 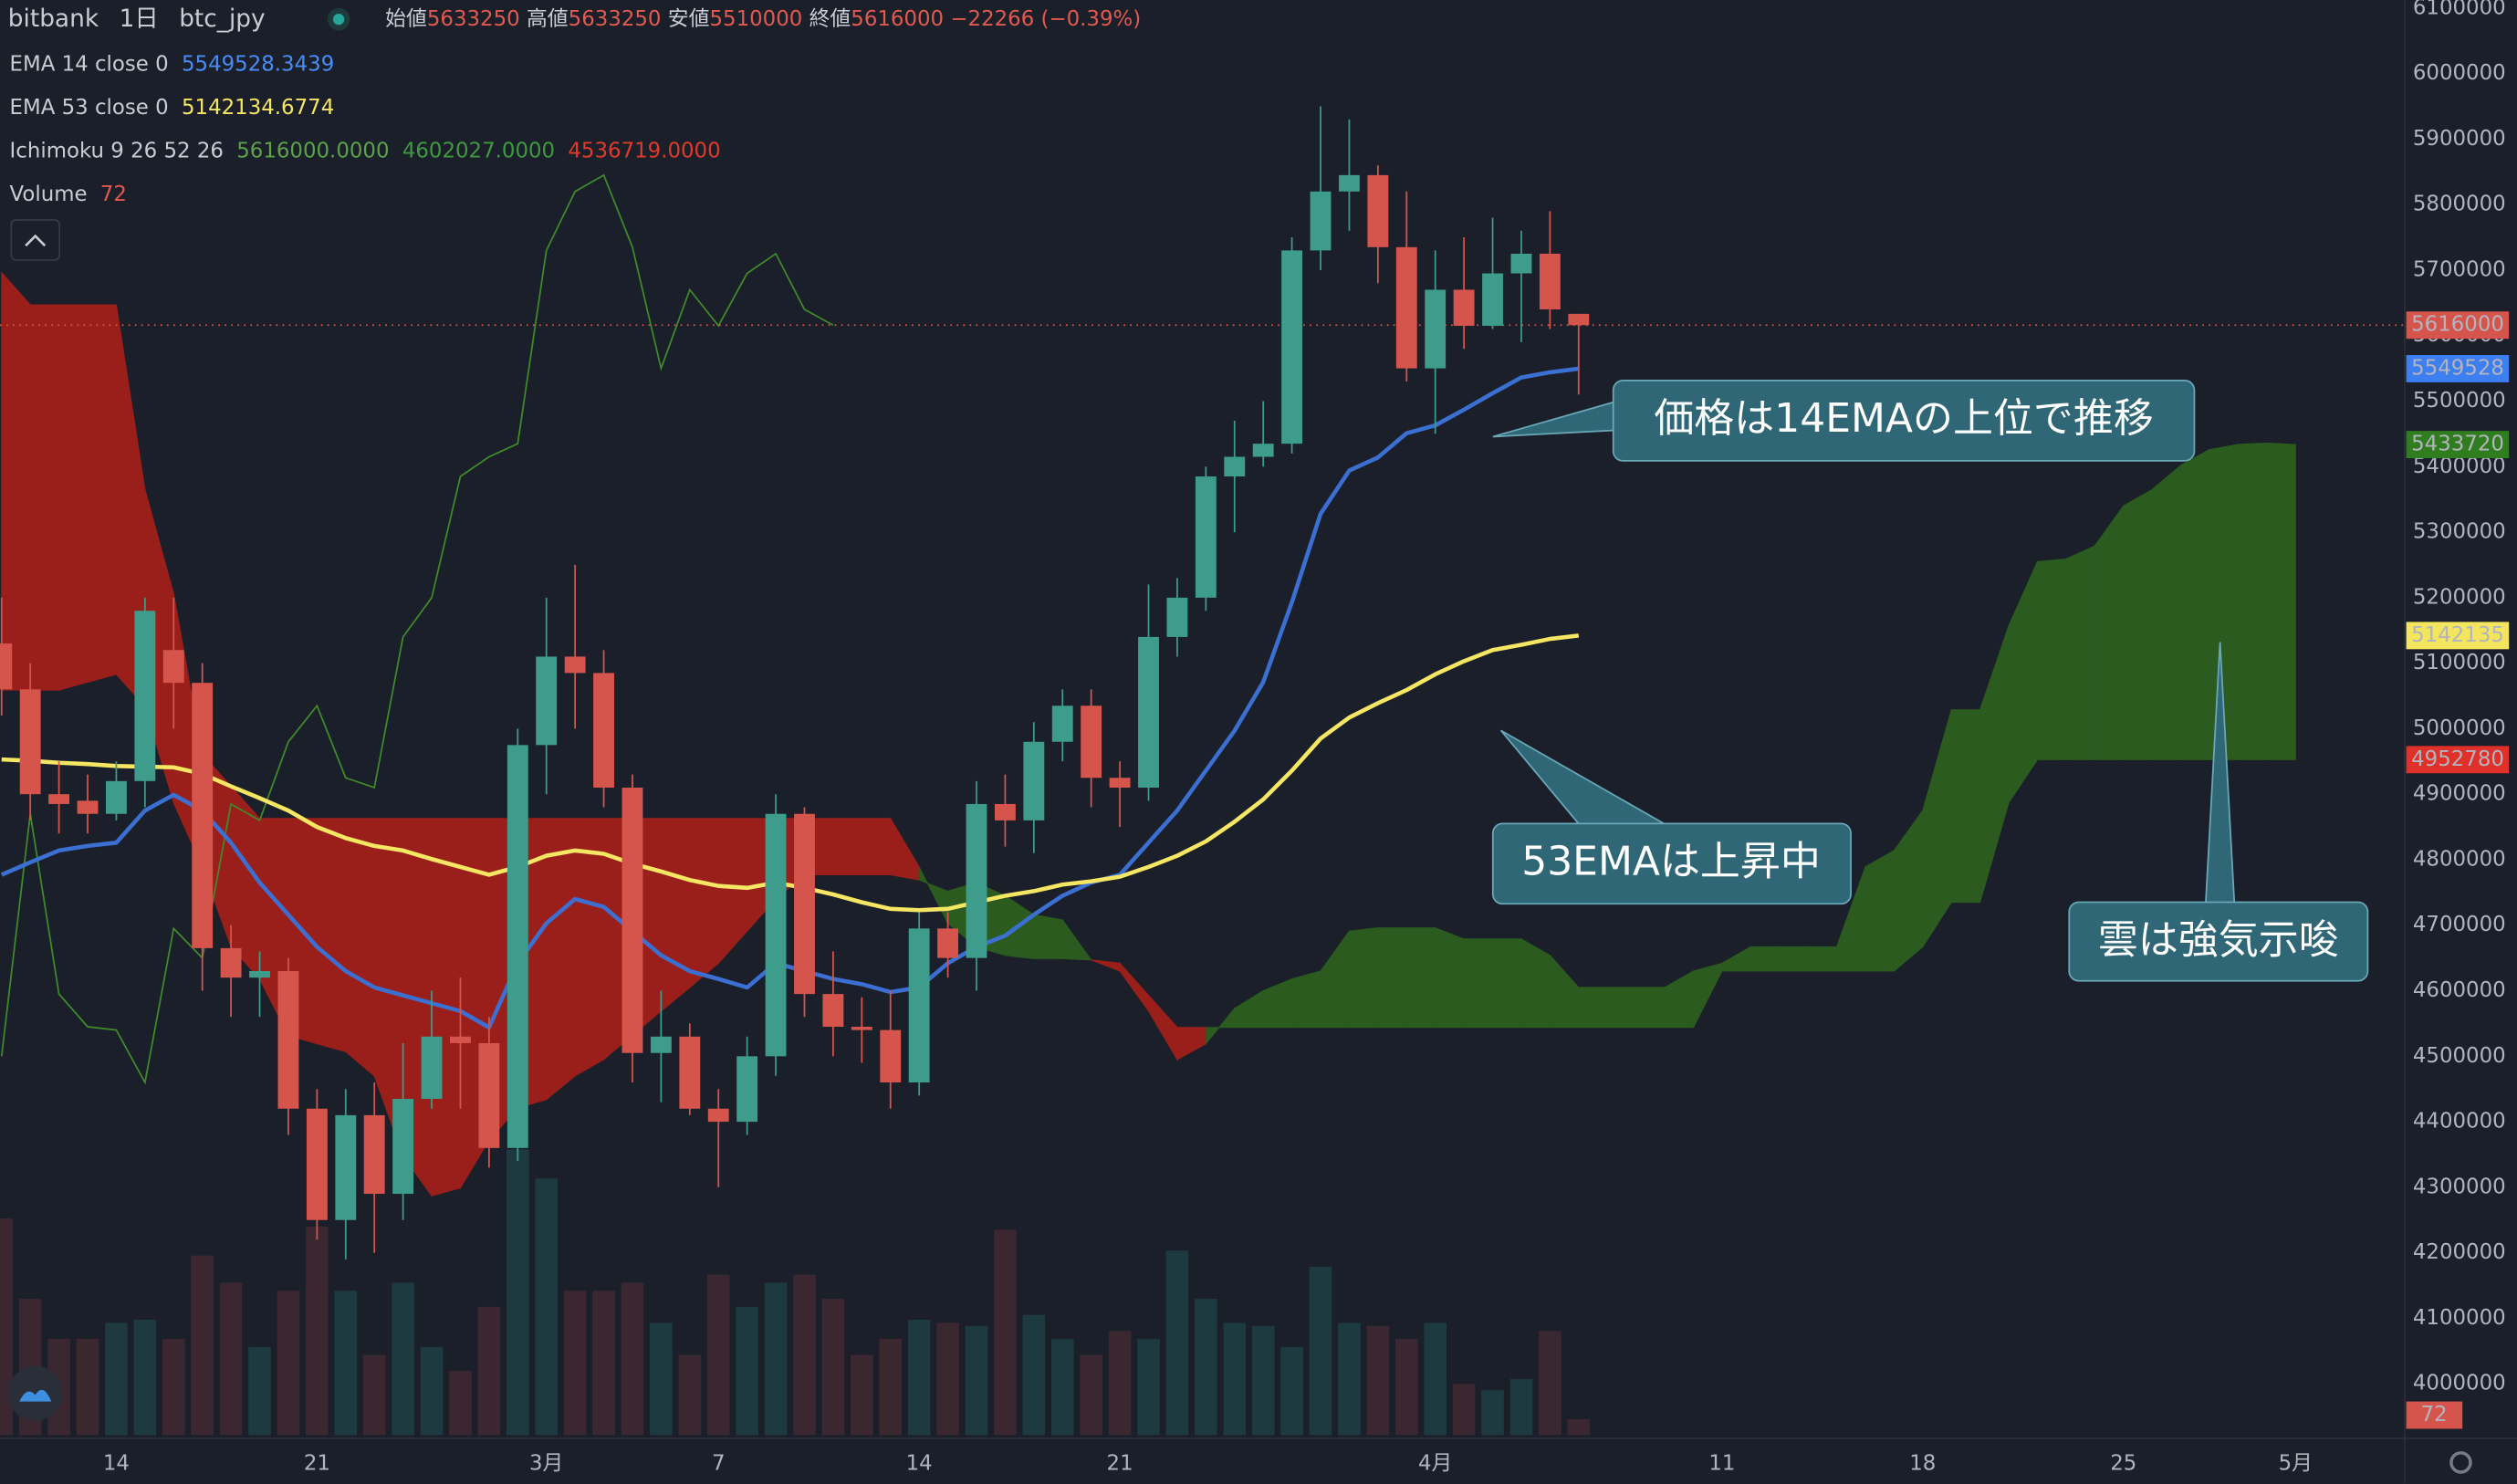 I want to click on legend-label: Volume, so click(x=49, y=193).